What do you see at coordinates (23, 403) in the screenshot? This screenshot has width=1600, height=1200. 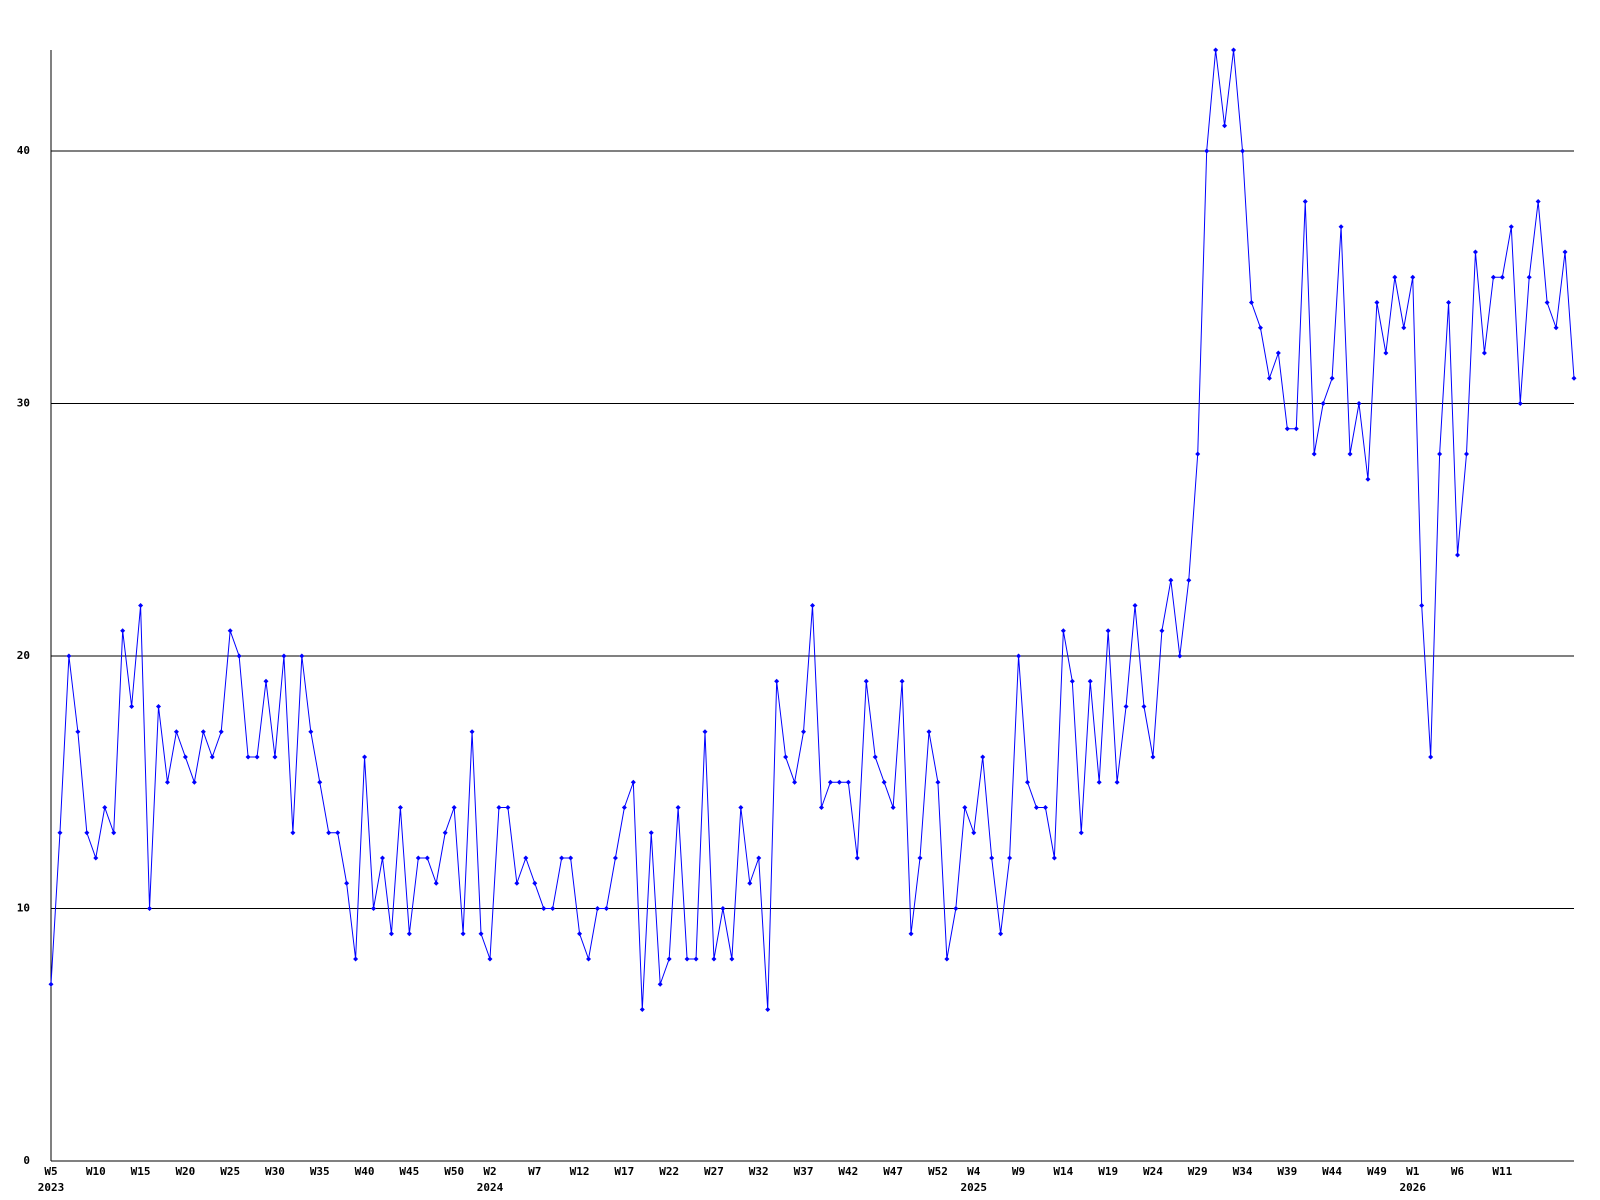 I see `y-tick-label: 30` at bounding box center [23, 403].